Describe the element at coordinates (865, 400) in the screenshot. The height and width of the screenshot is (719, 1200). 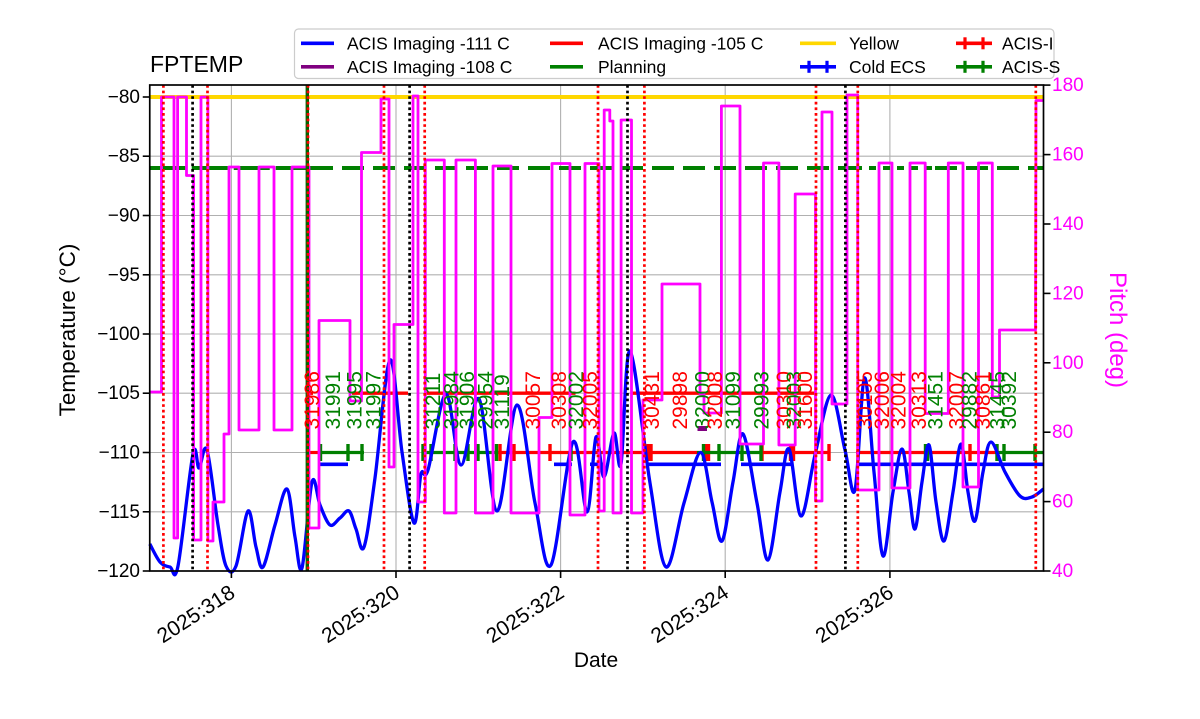
I see `svg-text: 30105` at that location.